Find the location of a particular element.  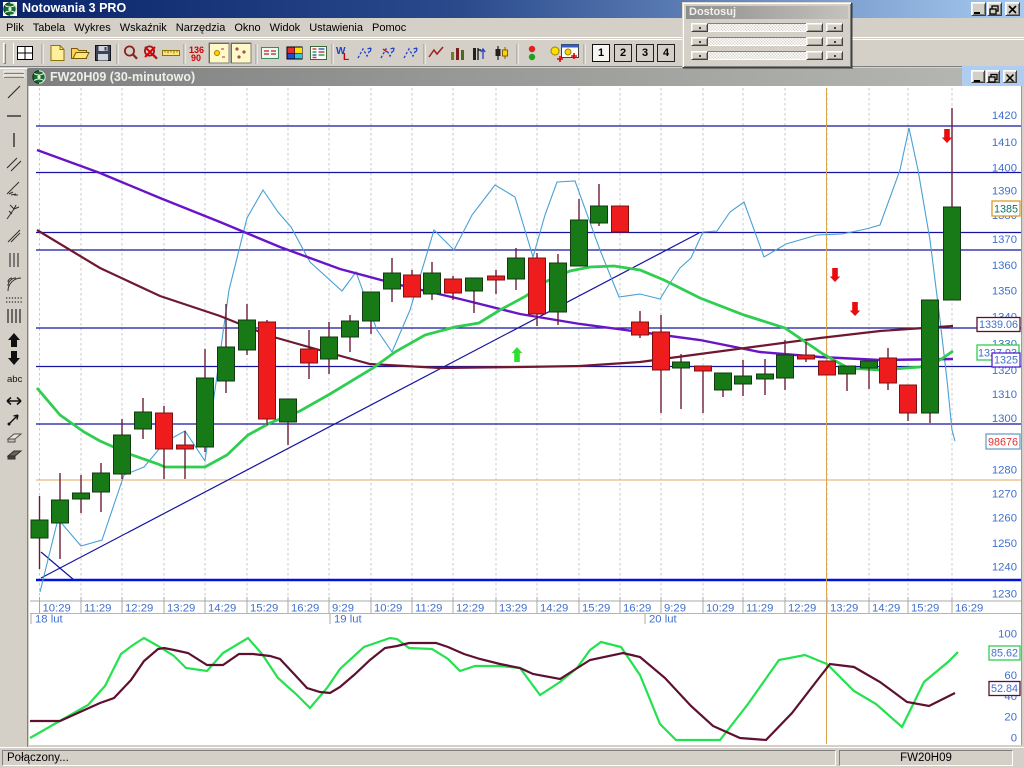

svg-text: 19 lut is located at coordinates (348, 620).